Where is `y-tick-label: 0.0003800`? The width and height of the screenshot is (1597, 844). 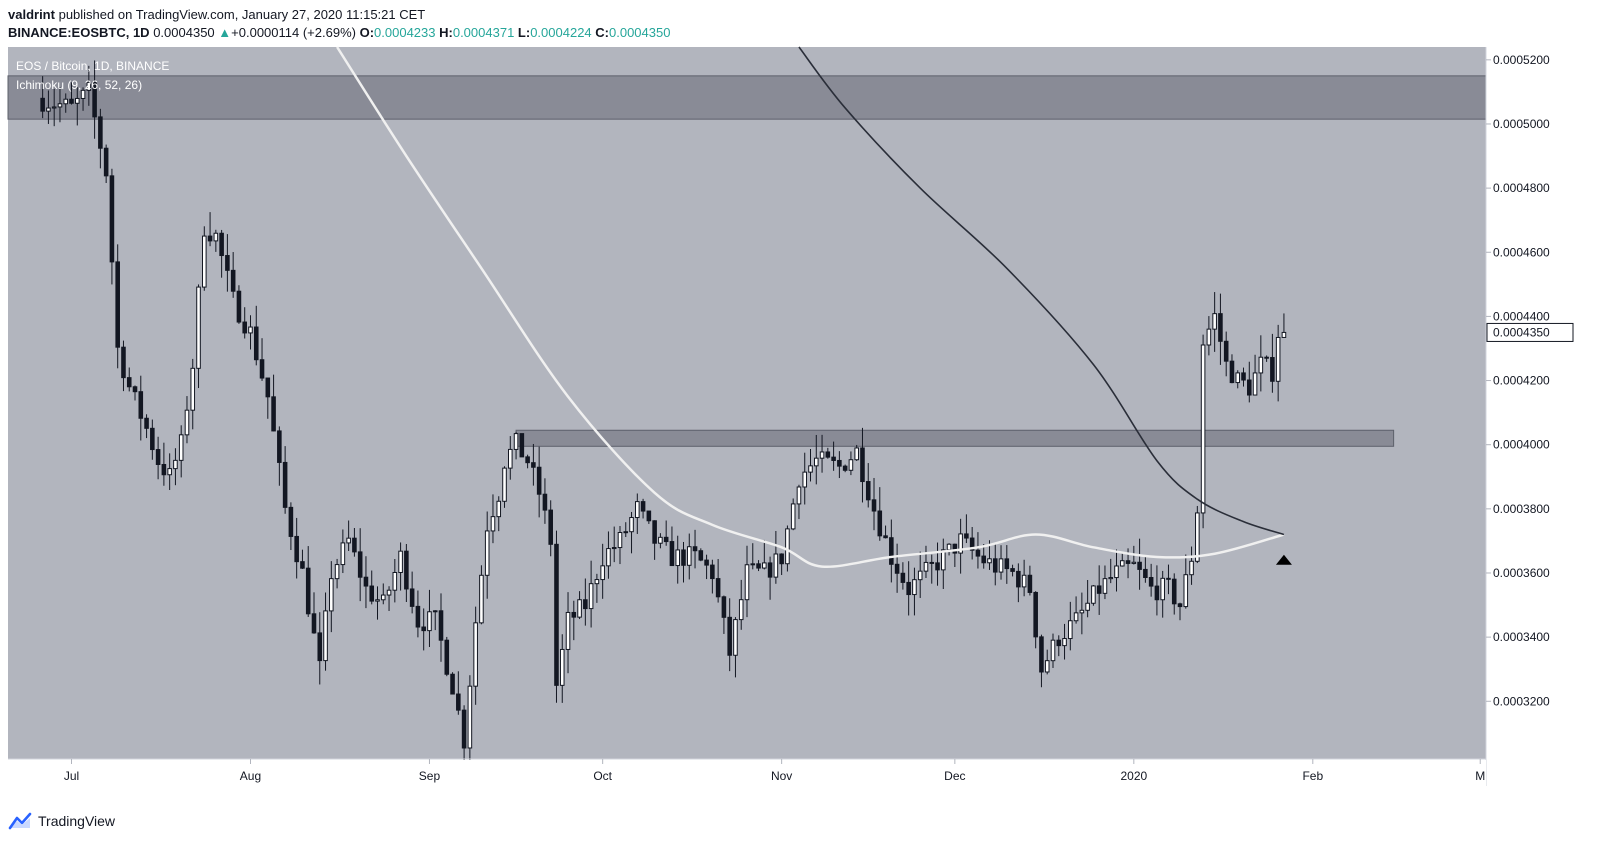
y-tick-label: 0.0003800 is located at coordinates (1521, 509).